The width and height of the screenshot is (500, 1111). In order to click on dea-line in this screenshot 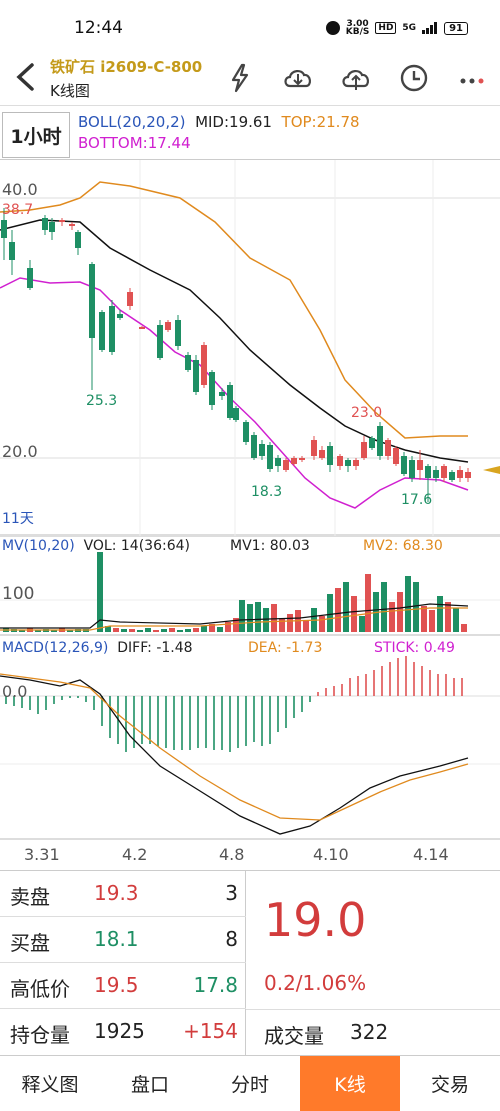, I will do `click(234, 747)`.